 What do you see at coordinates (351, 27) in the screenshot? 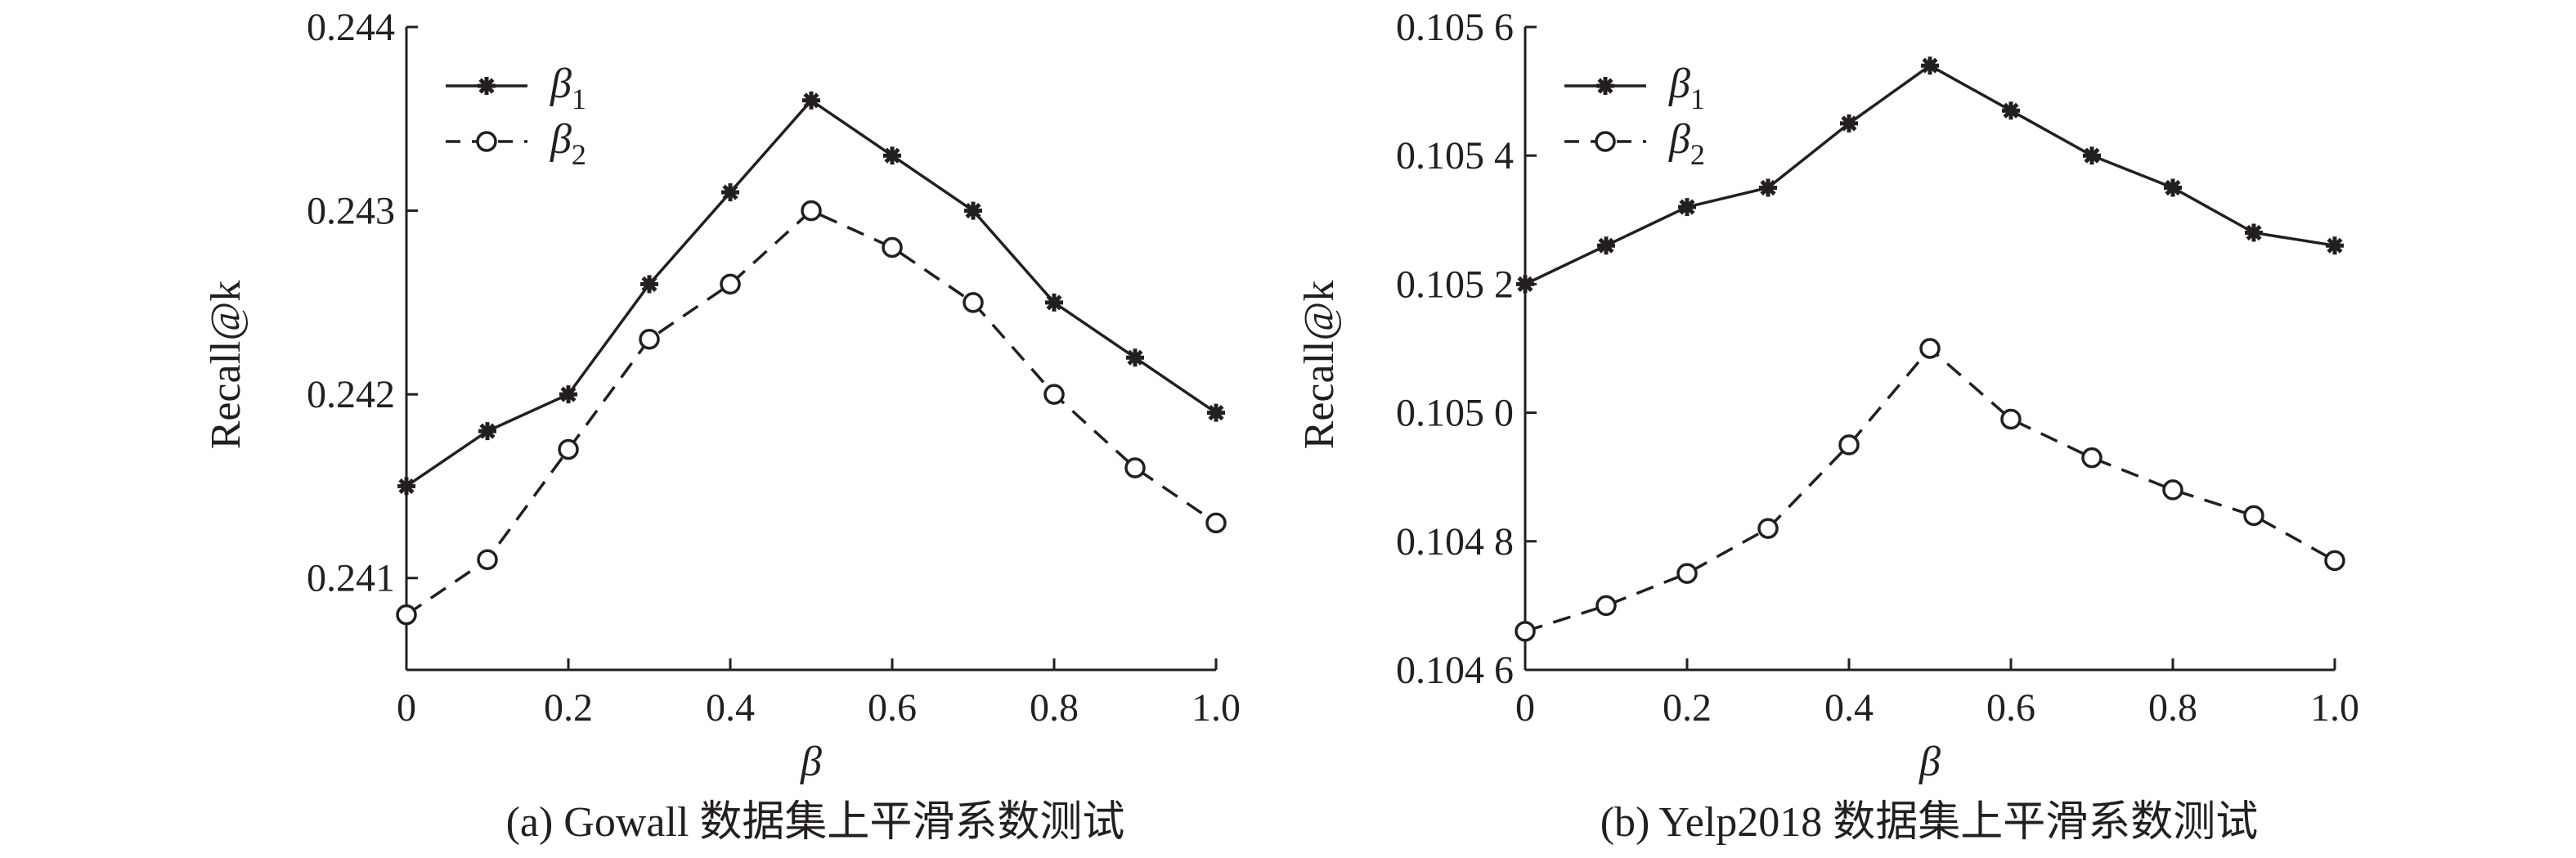
I see `y-tick-label: 0.244` at bounding box center [351, 27].